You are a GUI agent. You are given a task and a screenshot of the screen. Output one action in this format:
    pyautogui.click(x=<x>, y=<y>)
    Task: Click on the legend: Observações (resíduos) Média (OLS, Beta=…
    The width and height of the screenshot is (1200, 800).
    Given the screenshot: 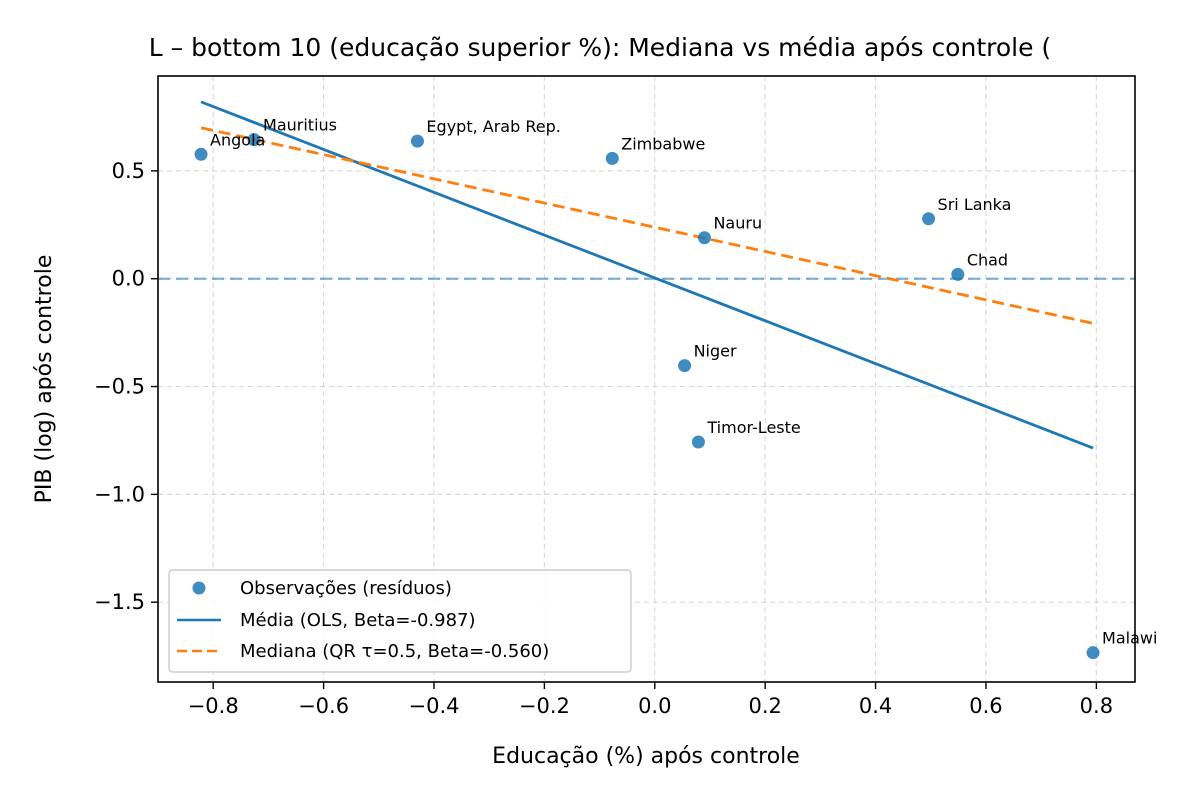 What is the action you would take?
    pyautogui.click(x=400, y=621)
    